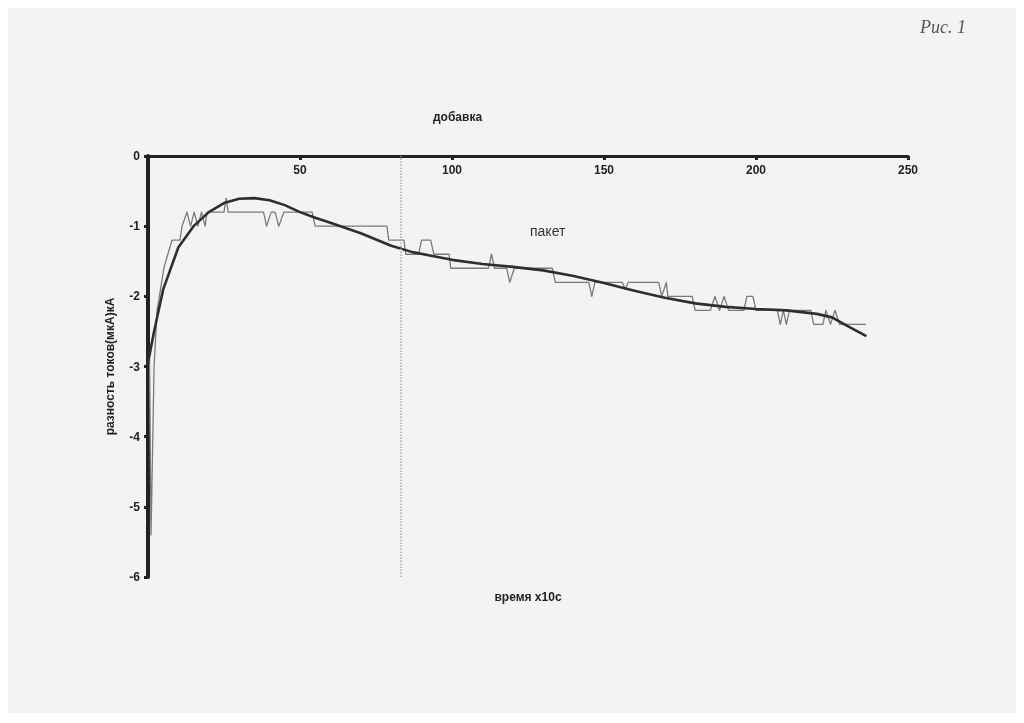 The width and height of the screenshot is (1024, 723). What do you see at coordinates (135, 436) in the screenshot?
I see `y-tick-label: -4` at bounding box center [135, 436].